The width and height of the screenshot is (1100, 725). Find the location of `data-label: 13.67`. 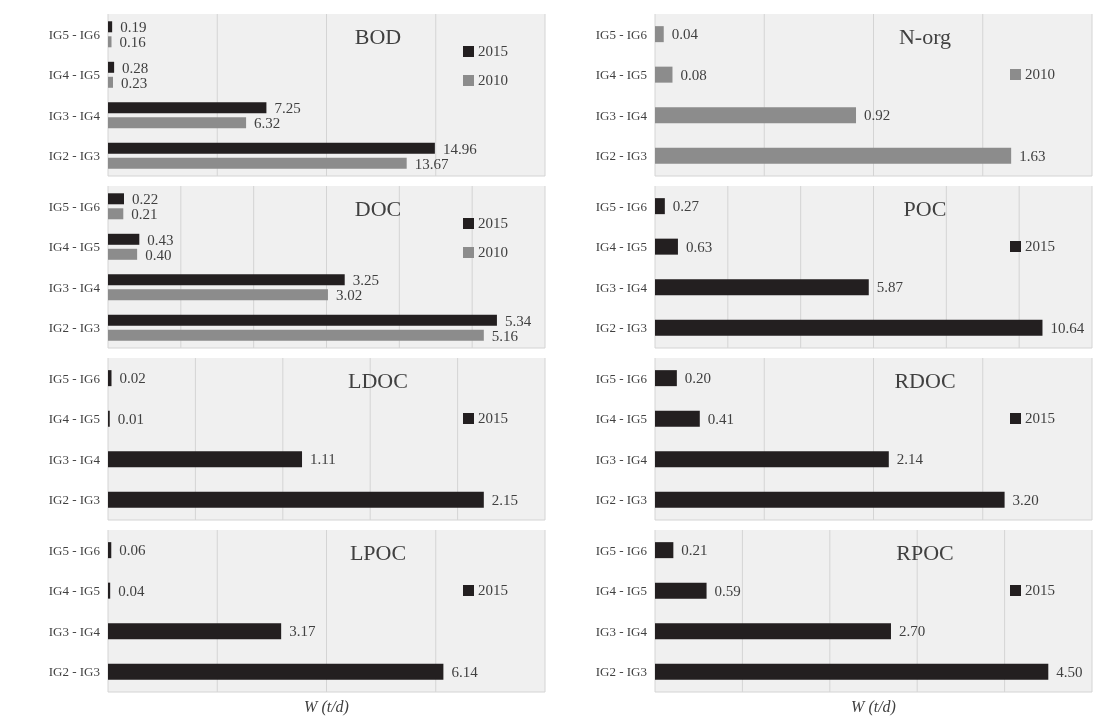

data-label: 13.67 is located at coordinates (431, 163).